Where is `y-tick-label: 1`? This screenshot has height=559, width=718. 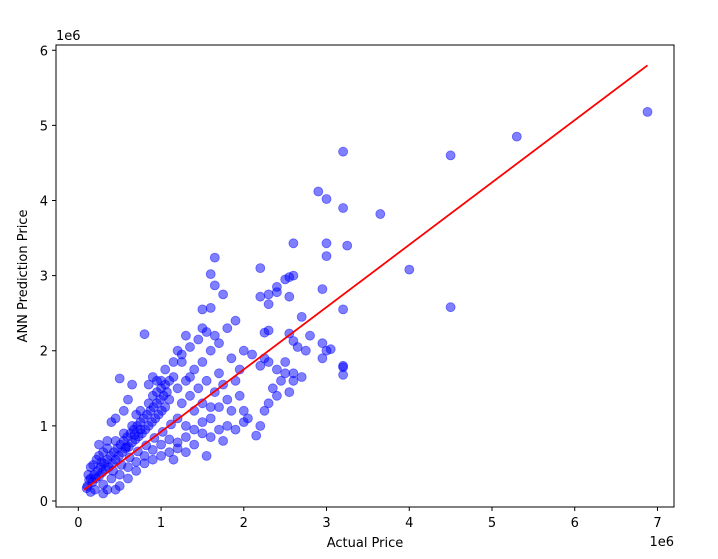 y-tick-label: 1 is located at coordinates (44, 427).